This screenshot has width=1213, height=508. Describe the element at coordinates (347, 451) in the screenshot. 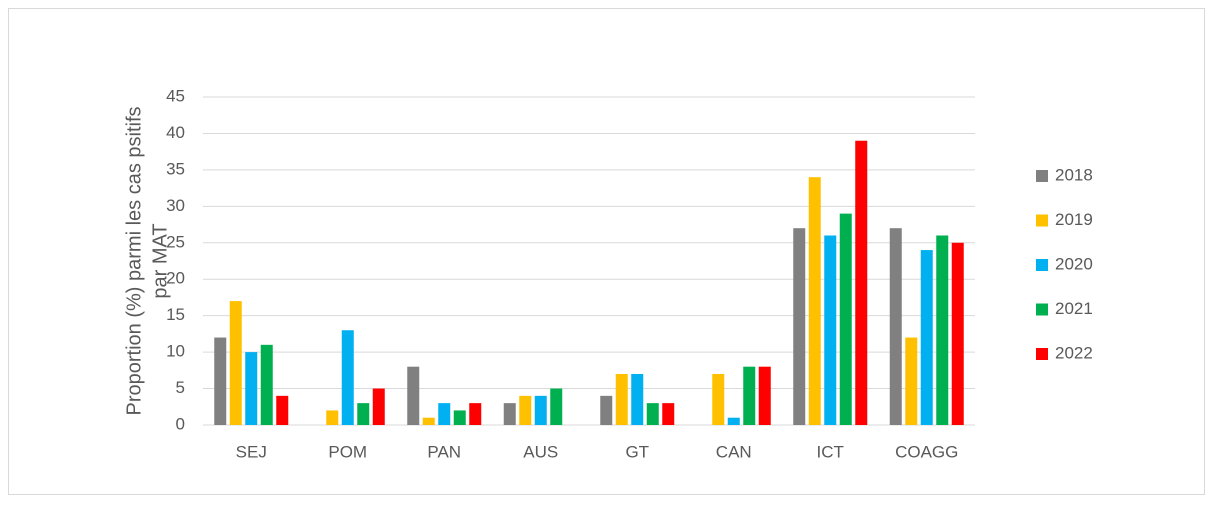

I see `x-tick-label: POM` at that location.